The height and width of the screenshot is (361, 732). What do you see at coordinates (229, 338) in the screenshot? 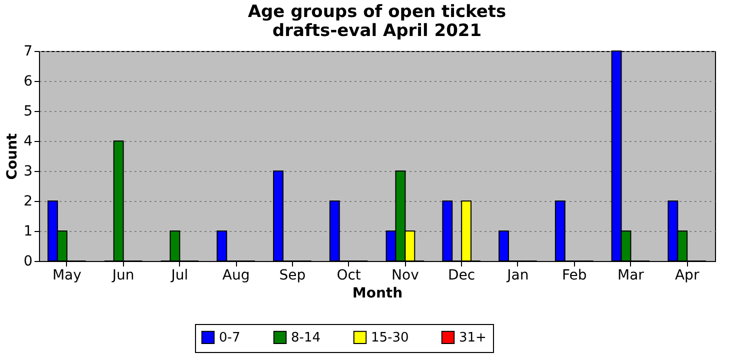
I see `legend-label: 0-7` at bounding box center [229, 338].